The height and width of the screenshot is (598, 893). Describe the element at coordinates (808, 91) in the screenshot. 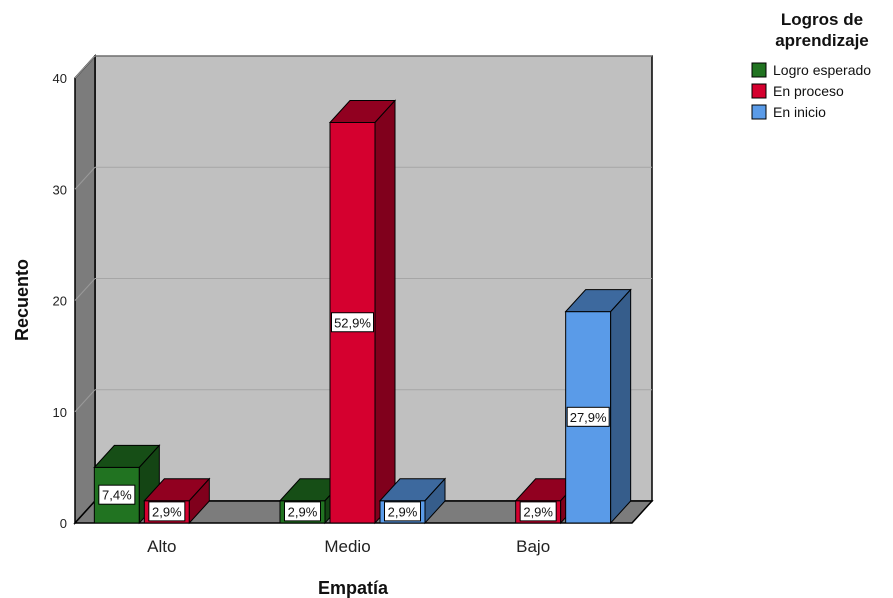

I see `legend-label: En proceso` at that location.